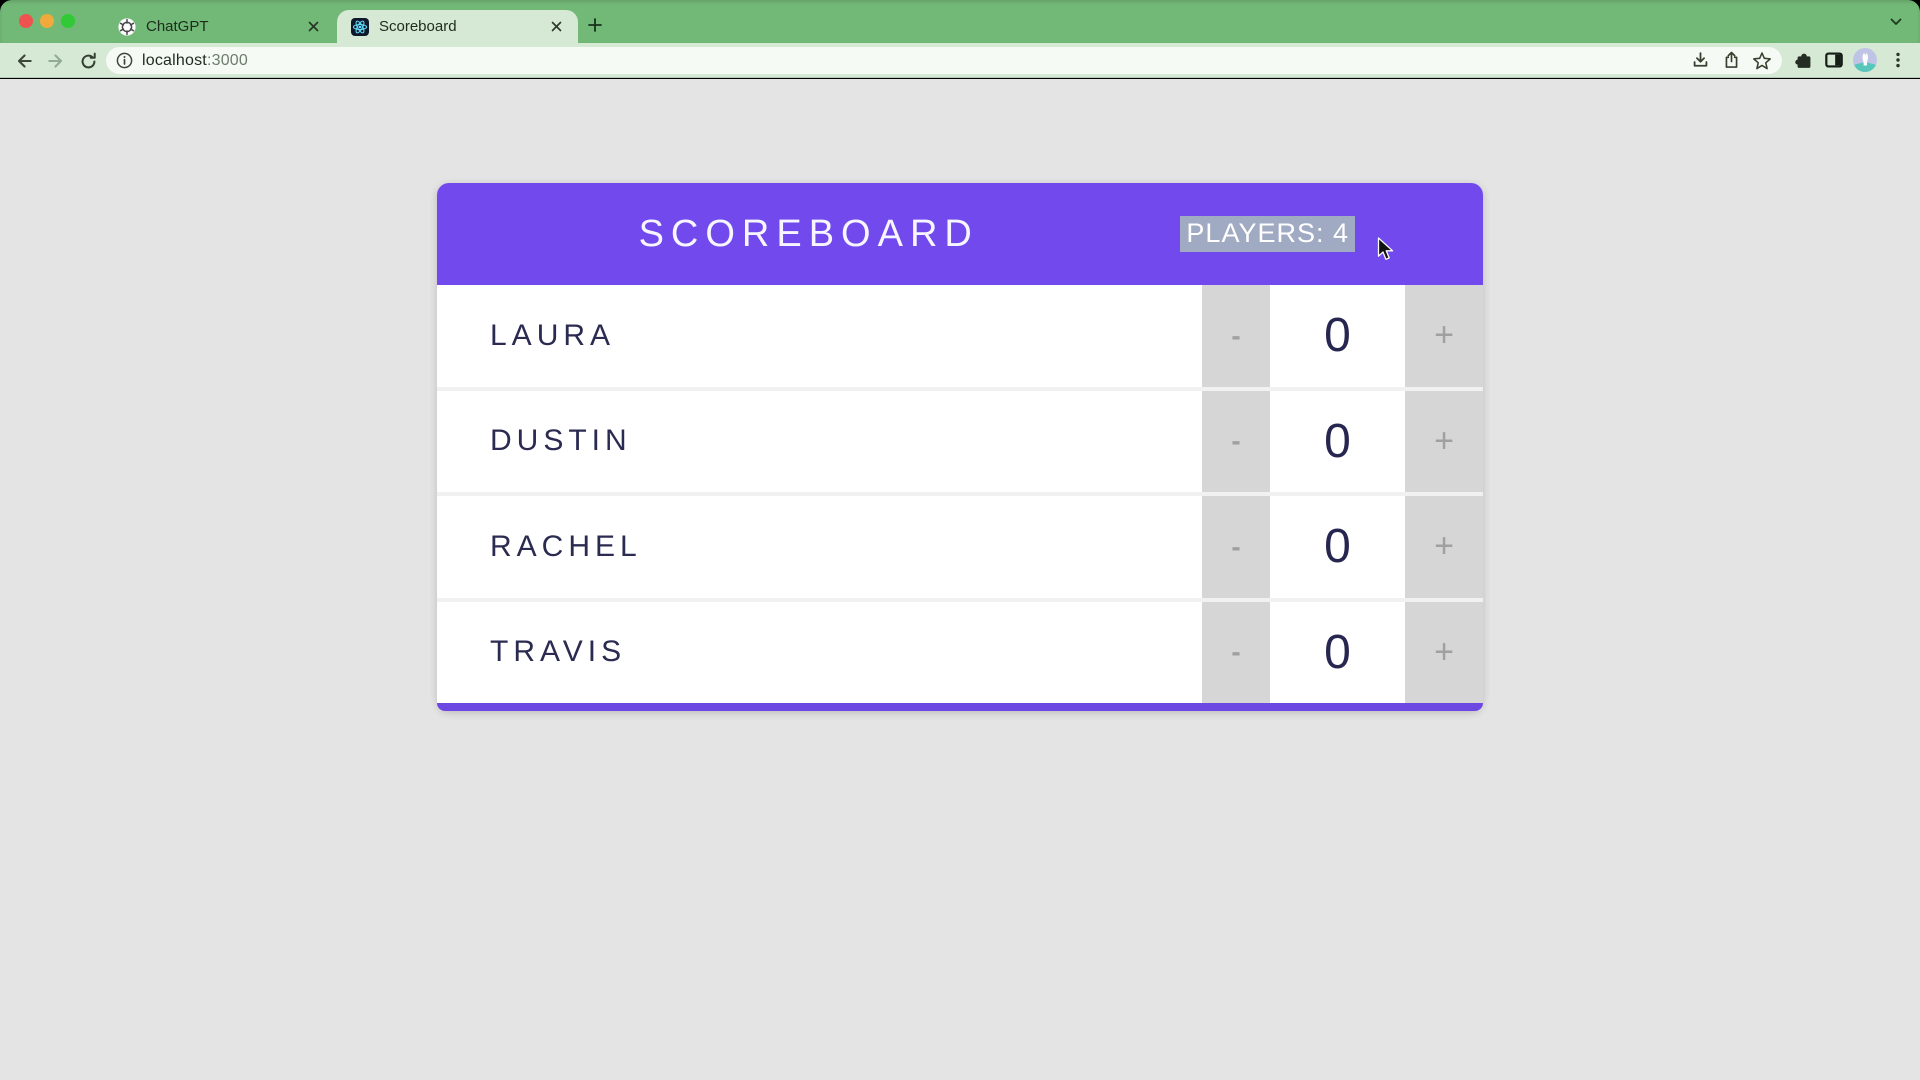 The image size is (1920, 1080). Describe the element at coordinates (960, 21) in the screenshot. I see `tab-strip: ChatGPT` at that location.